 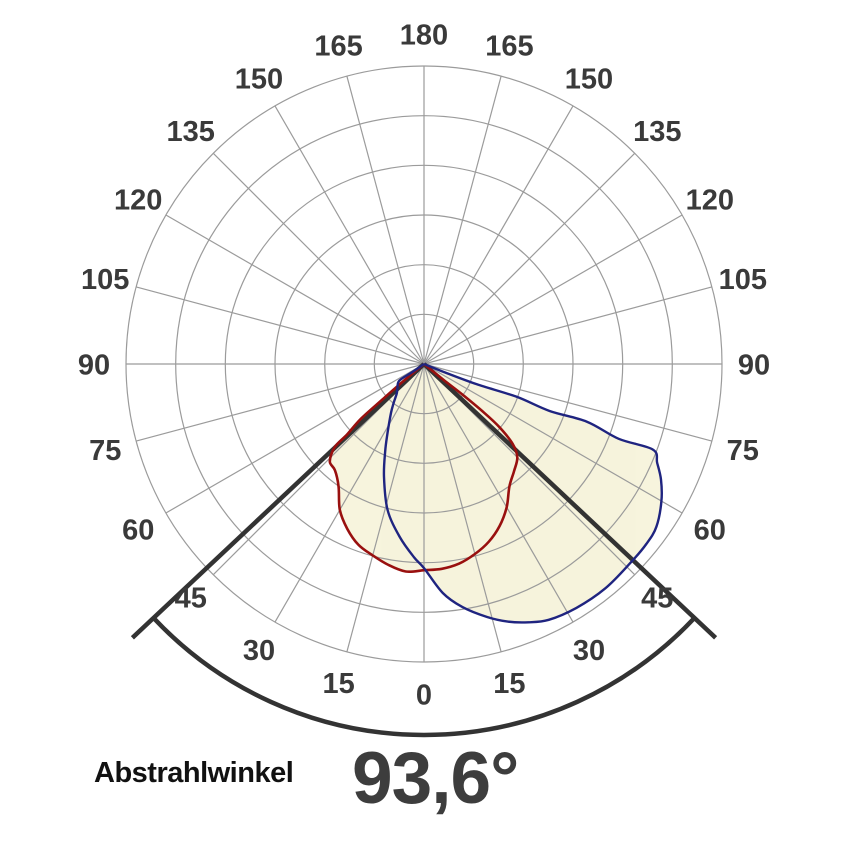 I want to click on beam-angle-arc, so click(x=424, y=677).